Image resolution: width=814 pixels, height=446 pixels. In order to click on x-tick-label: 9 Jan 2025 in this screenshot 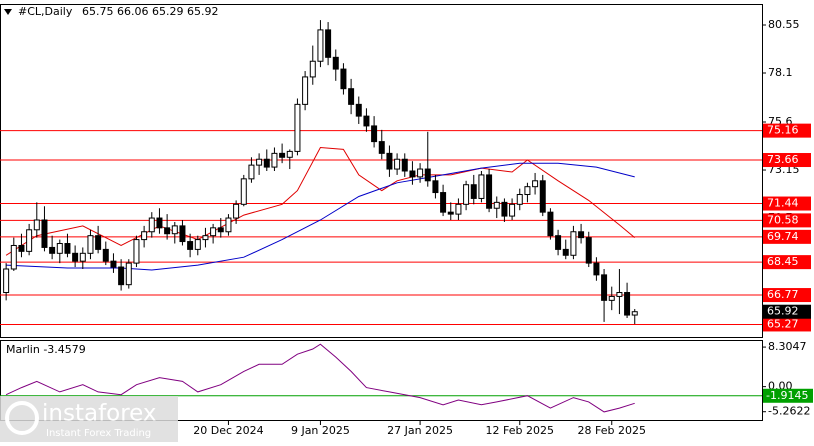, I will do `click(320, 430)`.